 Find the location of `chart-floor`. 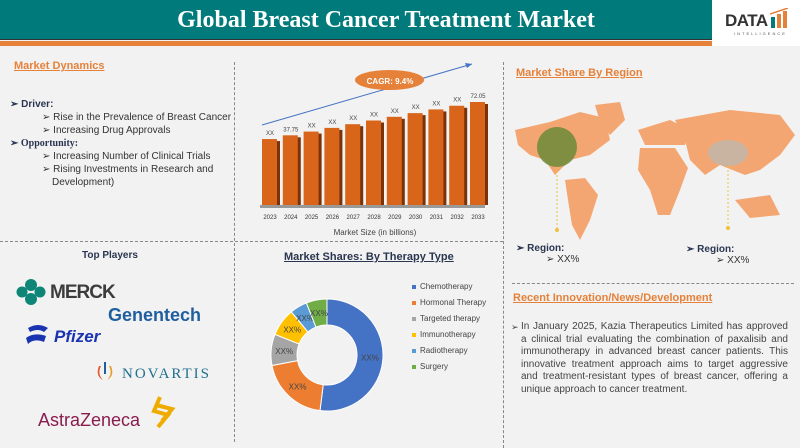

chart-floor is located at coordinates (372, 206).